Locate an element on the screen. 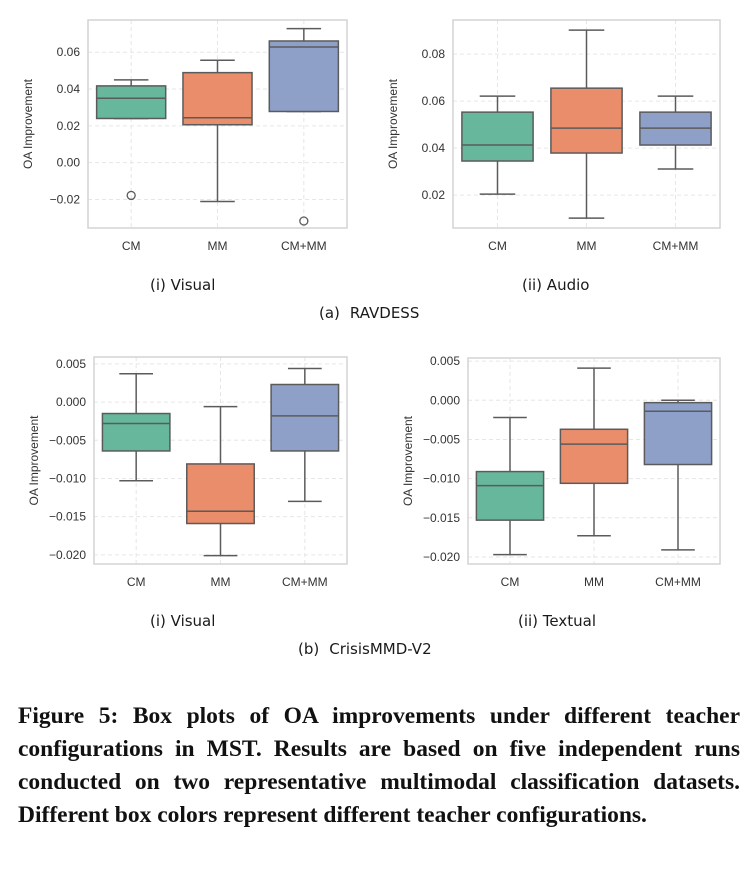  dataset-label-crisismmd: (b) CrisisMMD-V2 is located at coordinates (365, 649).